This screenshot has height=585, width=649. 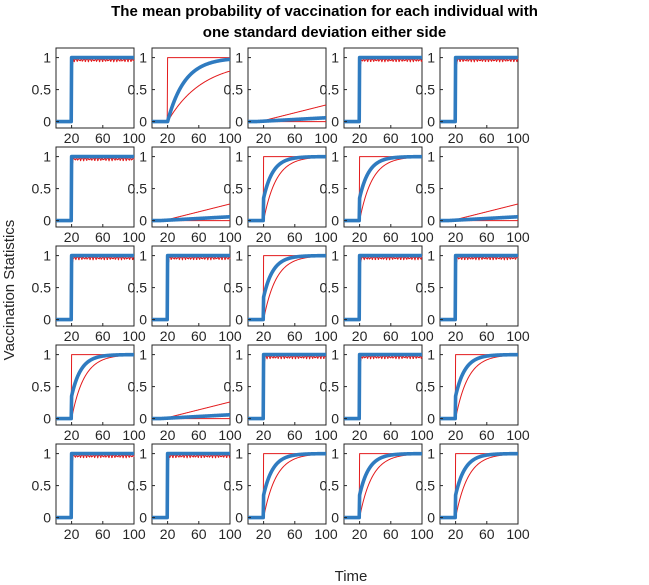 I want to click on y-axis-label: Vaccination Statistics, so click(x=9, y=290).